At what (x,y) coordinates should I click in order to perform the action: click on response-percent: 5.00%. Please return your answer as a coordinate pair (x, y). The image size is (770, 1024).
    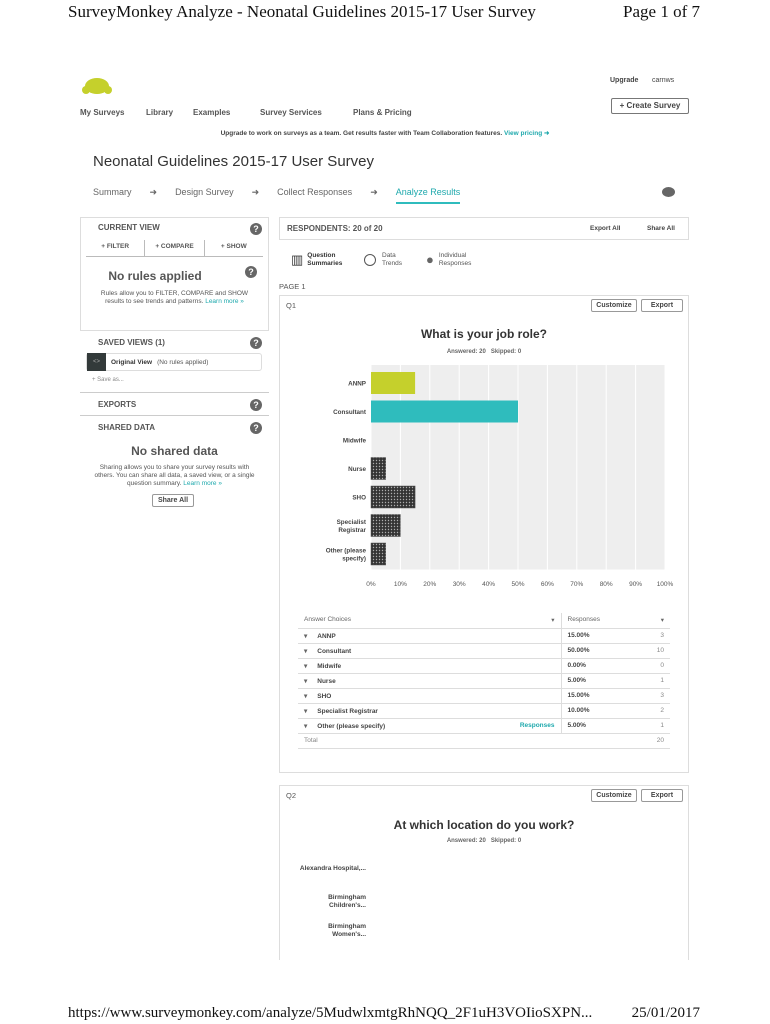
    Looking at the image, I should click on (596, 726).